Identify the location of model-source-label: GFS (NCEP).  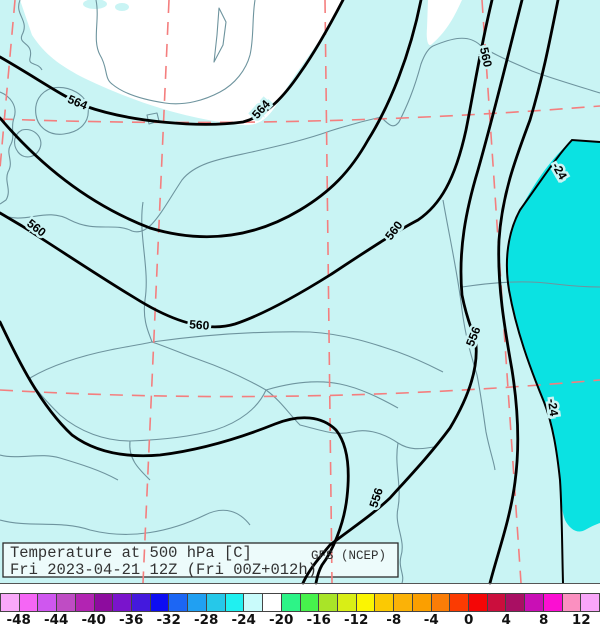
(348, 556).